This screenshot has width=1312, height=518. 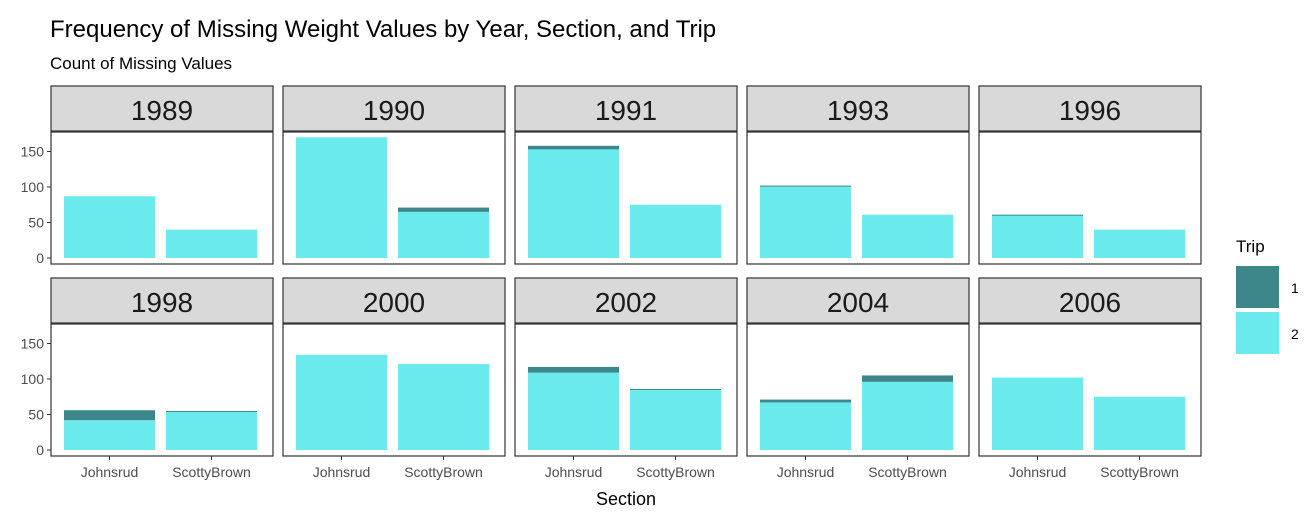 I want to click on facet-strip-label: 1993, so click(x=858, y=110).